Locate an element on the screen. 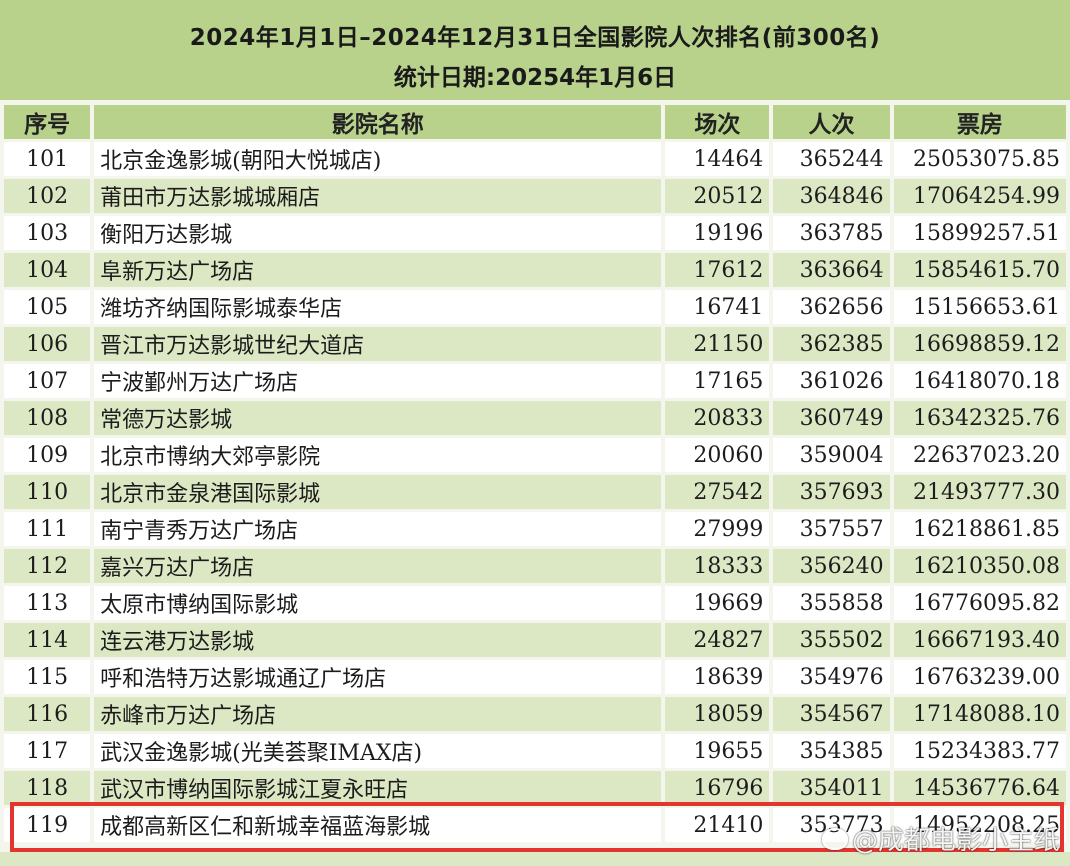  cell-admissions: 355502 is located at coordinates (831, 640).